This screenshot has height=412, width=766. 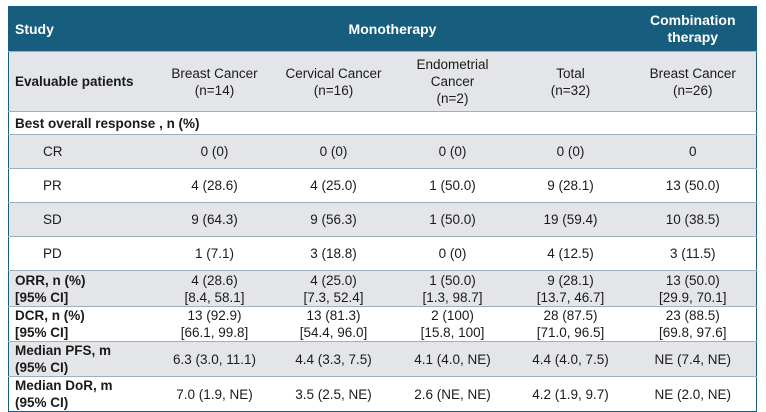 I want to click on metric-cell: 7.0 (1.9, NE), so click(x=214, y=394).